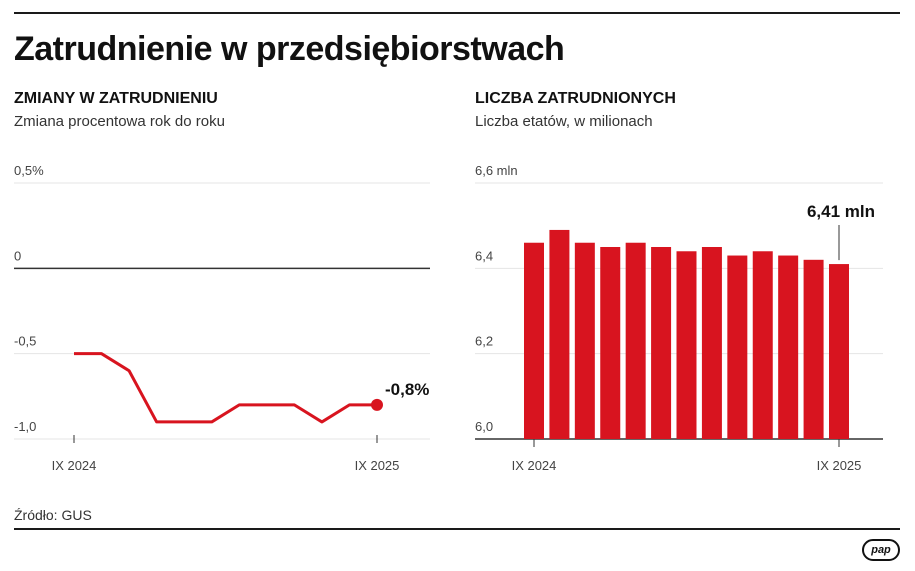 The image size is (915, 571). Describe the element at coordinates (457, 529) in the screenshot. I see `bottom-rule` at that location.